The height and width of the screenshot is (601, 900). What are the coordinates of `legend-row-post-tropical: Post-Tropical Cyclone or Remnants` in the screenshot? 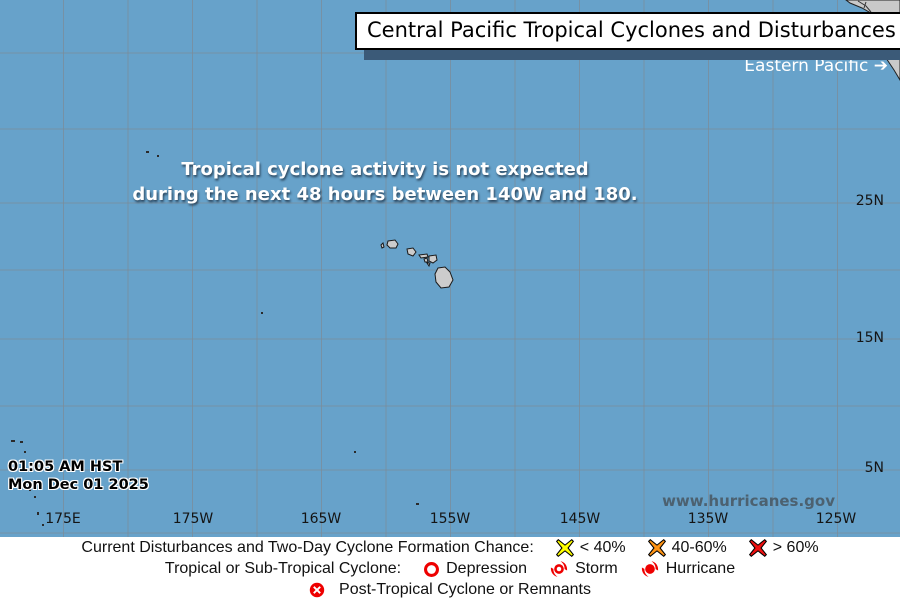 It's located at (450, 590).